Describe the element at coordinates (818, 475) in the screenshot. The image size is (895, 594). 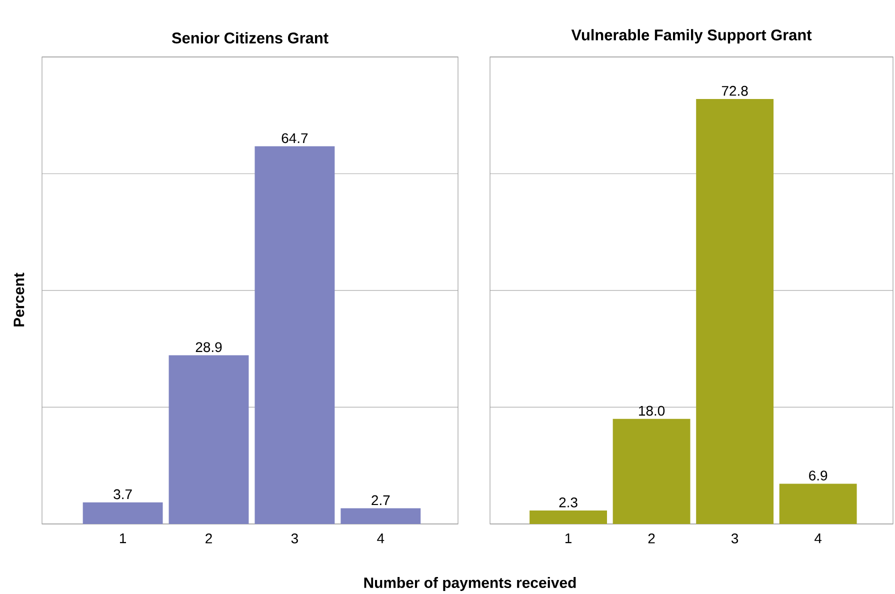
I see `data-label: 6.9` at that location.